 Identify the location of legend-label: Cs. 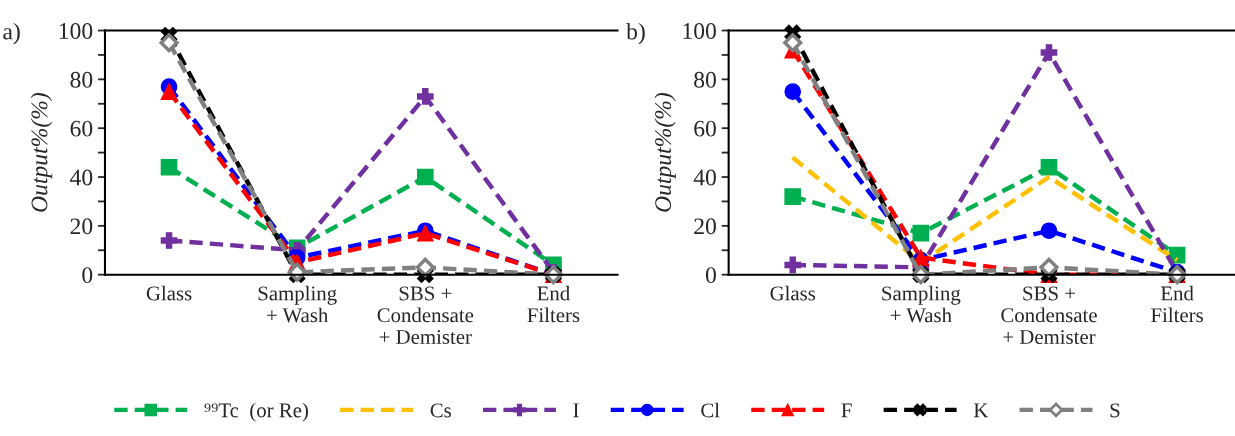
(440, 410).